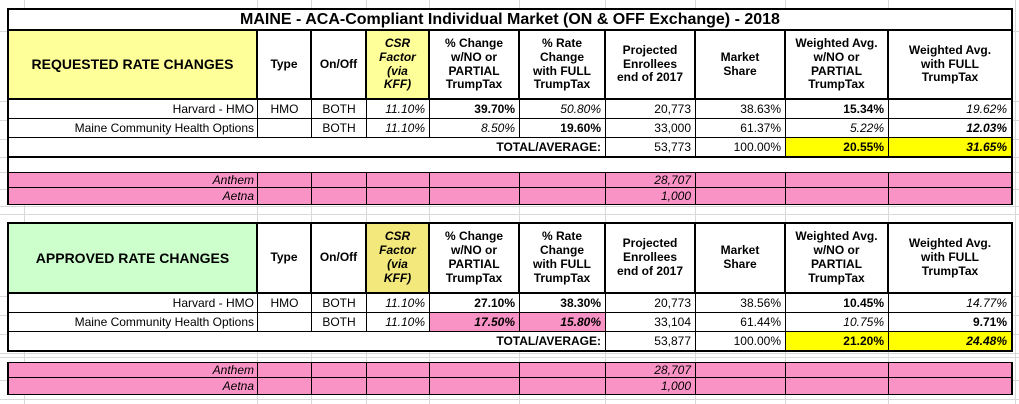 Image resolution: width=1019 pixels, height=404 pixels. I want to click on cell-market-share: 38.56%, so click(741, 303).